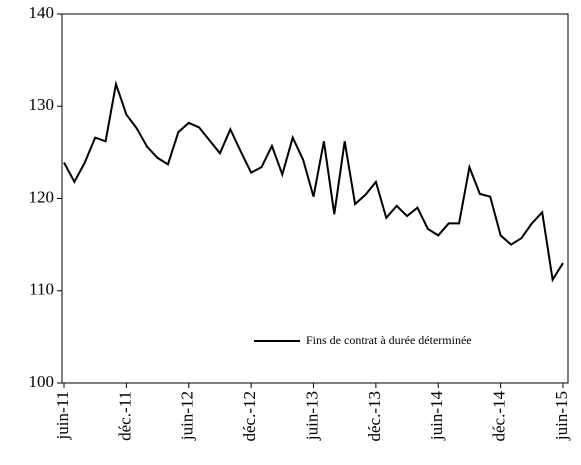 The height and width of the screenshot is (465, 581). What do you see at coordinates (249, 416) in the screenshot?
I see `x-tick-label: déc.-12` at bounding box center [249, 416].